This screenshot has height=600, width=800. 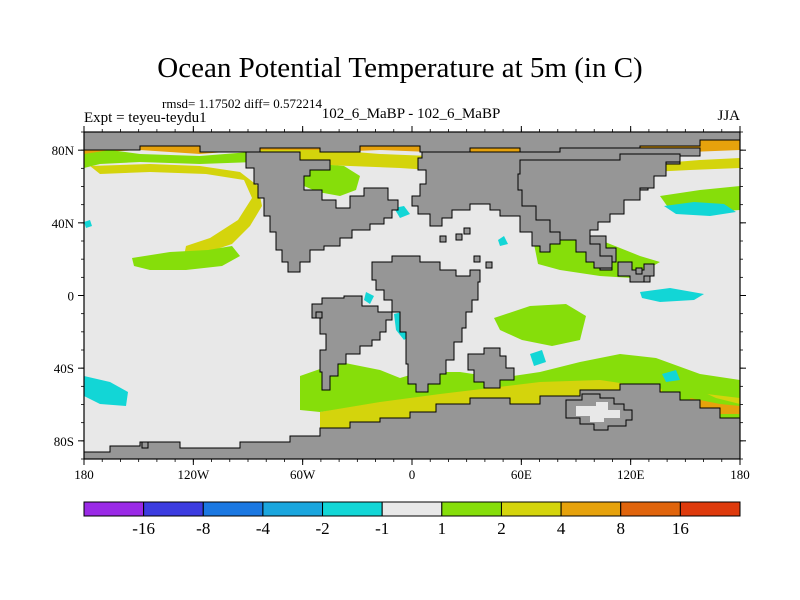 What do you see at coordinates (176, 210) in the screenshot?
I see `n-pacific-yellow` at bounding box center [176, 210].